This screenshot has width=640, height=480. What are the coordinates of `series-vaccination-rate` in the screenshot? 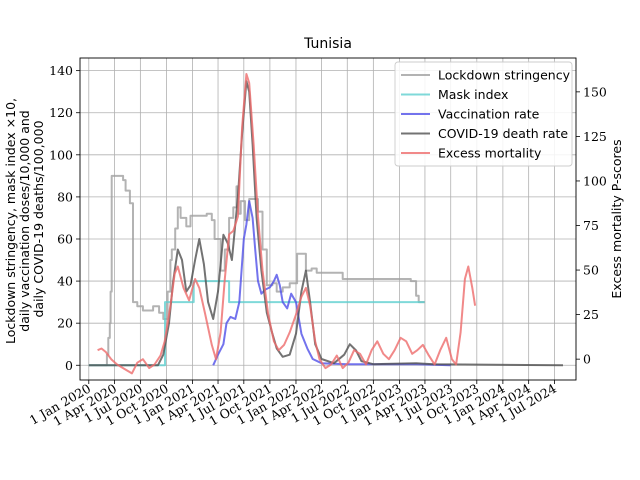 It's located at (331, 283).